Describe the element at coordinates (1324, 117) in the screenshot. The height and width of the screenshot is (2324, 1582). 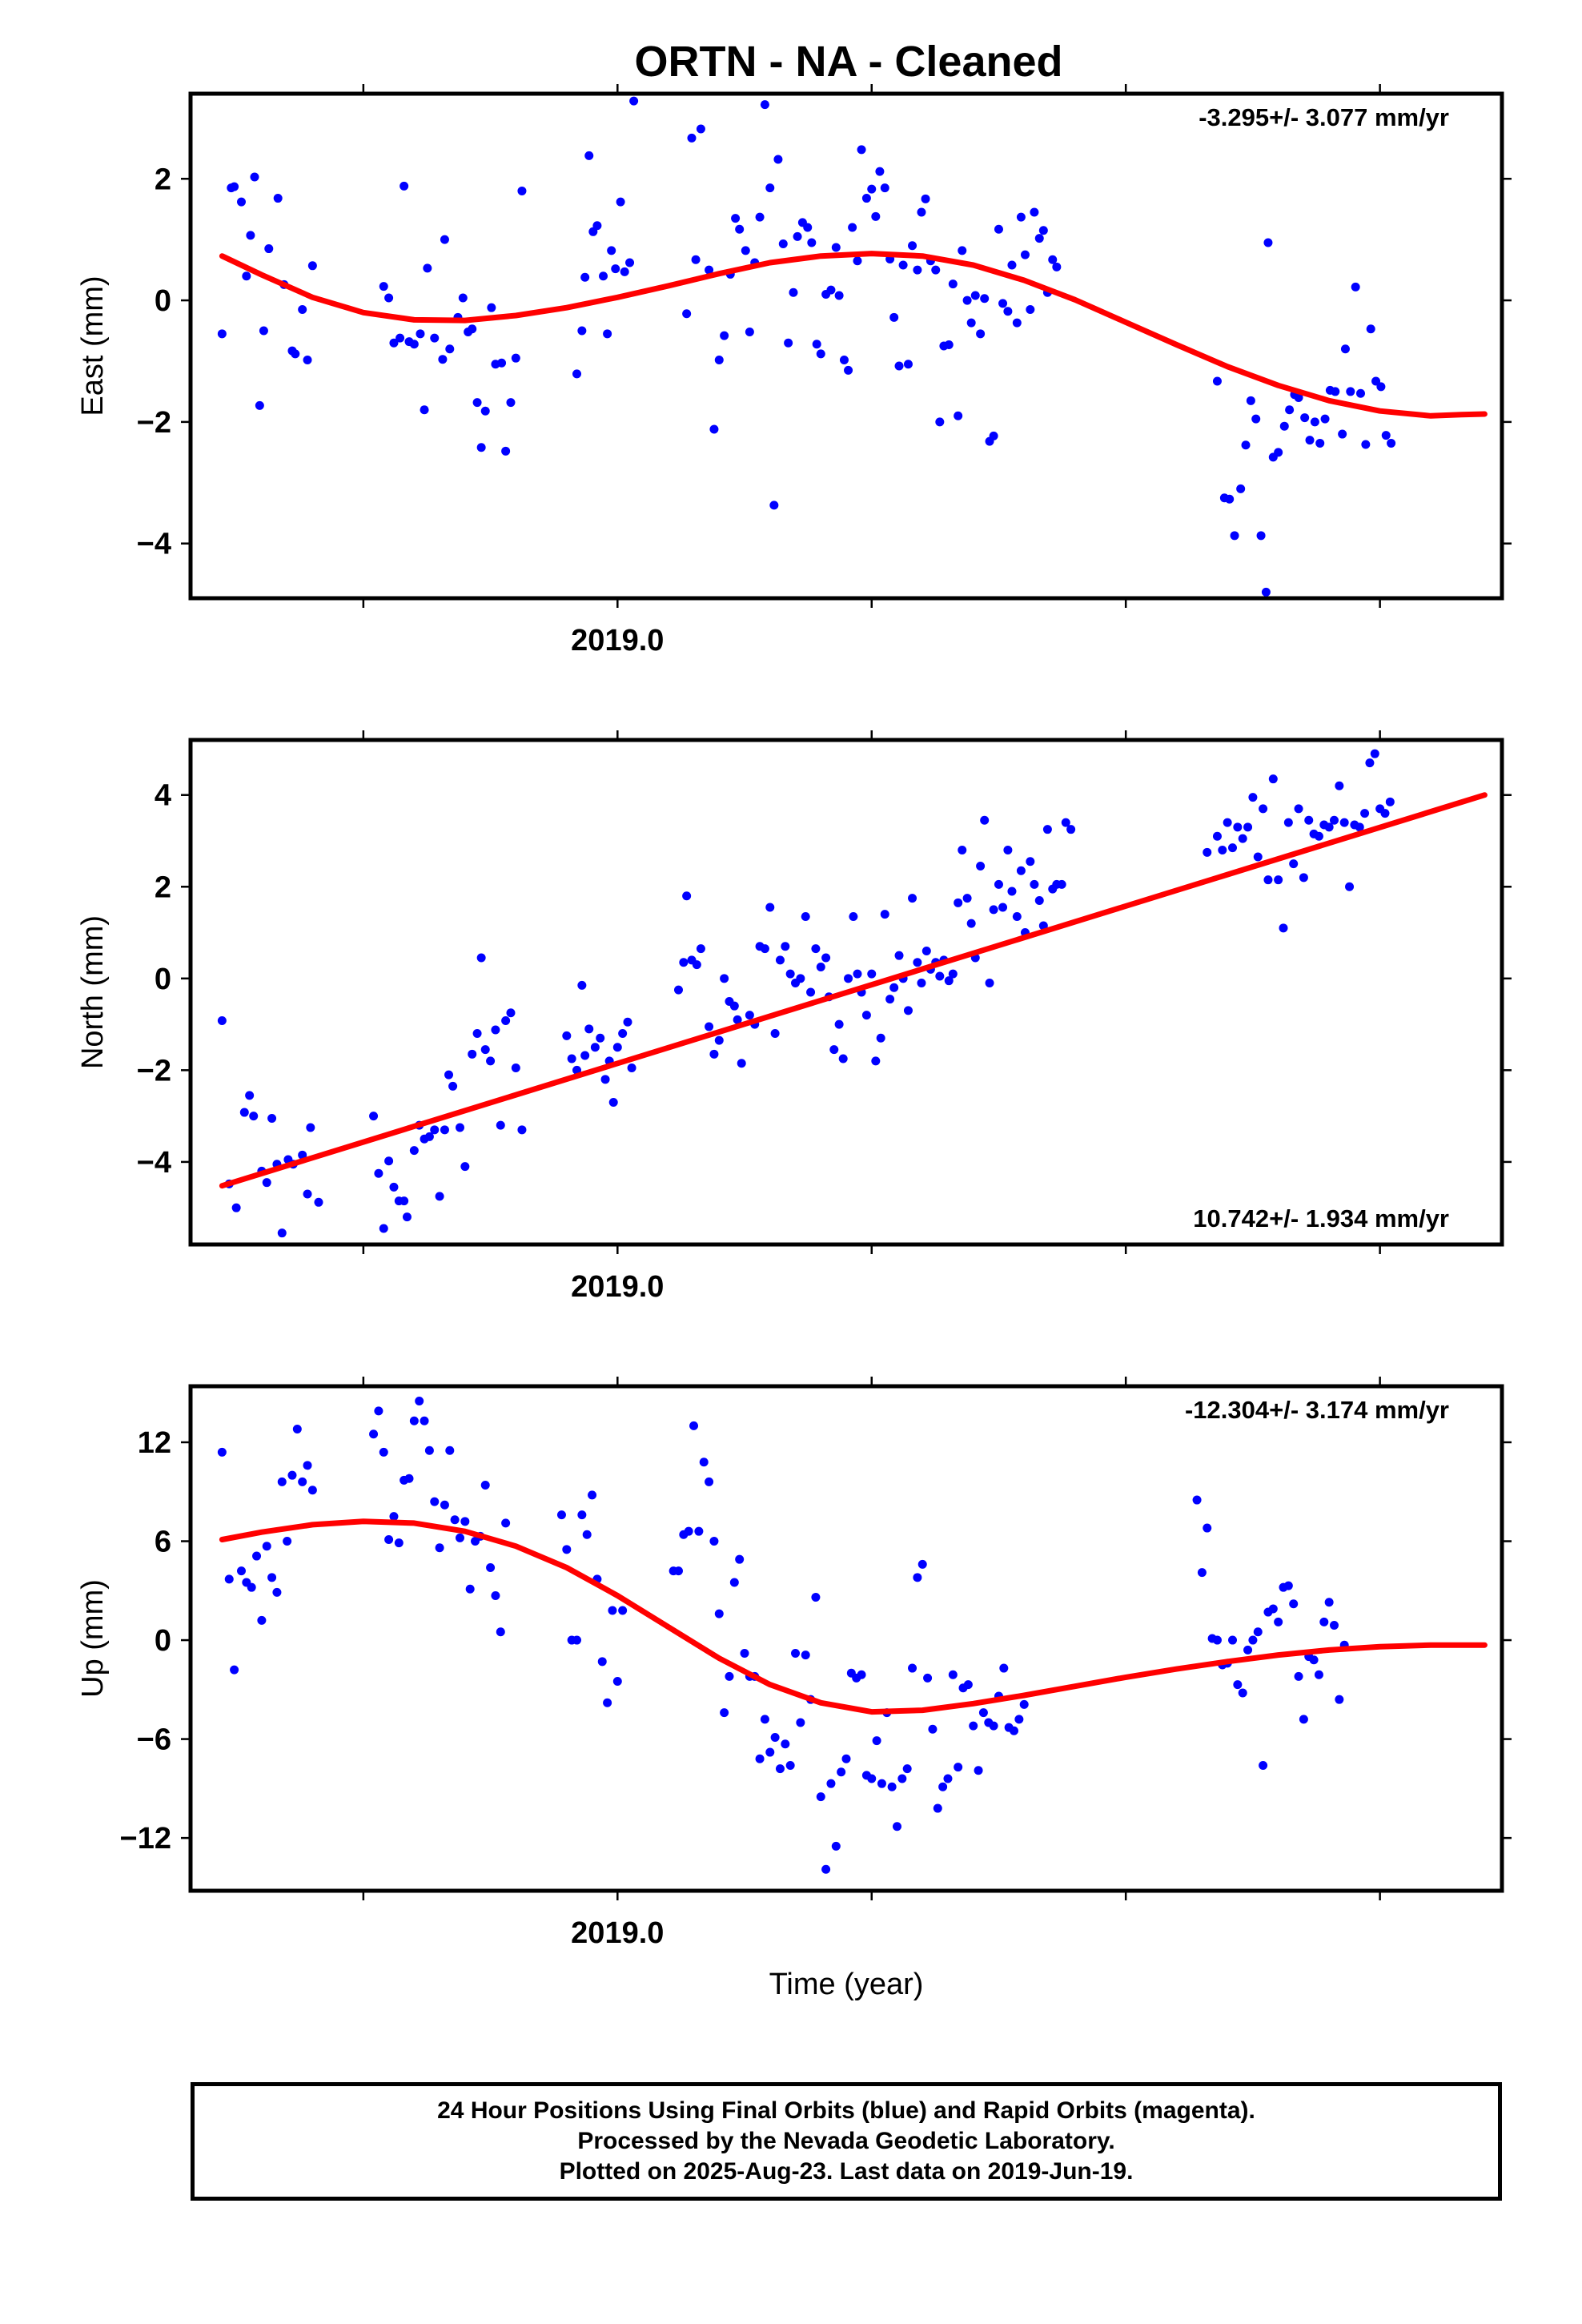
I see `east-rate-label: -3.295+/- 3.077 mm/yr` at that location.